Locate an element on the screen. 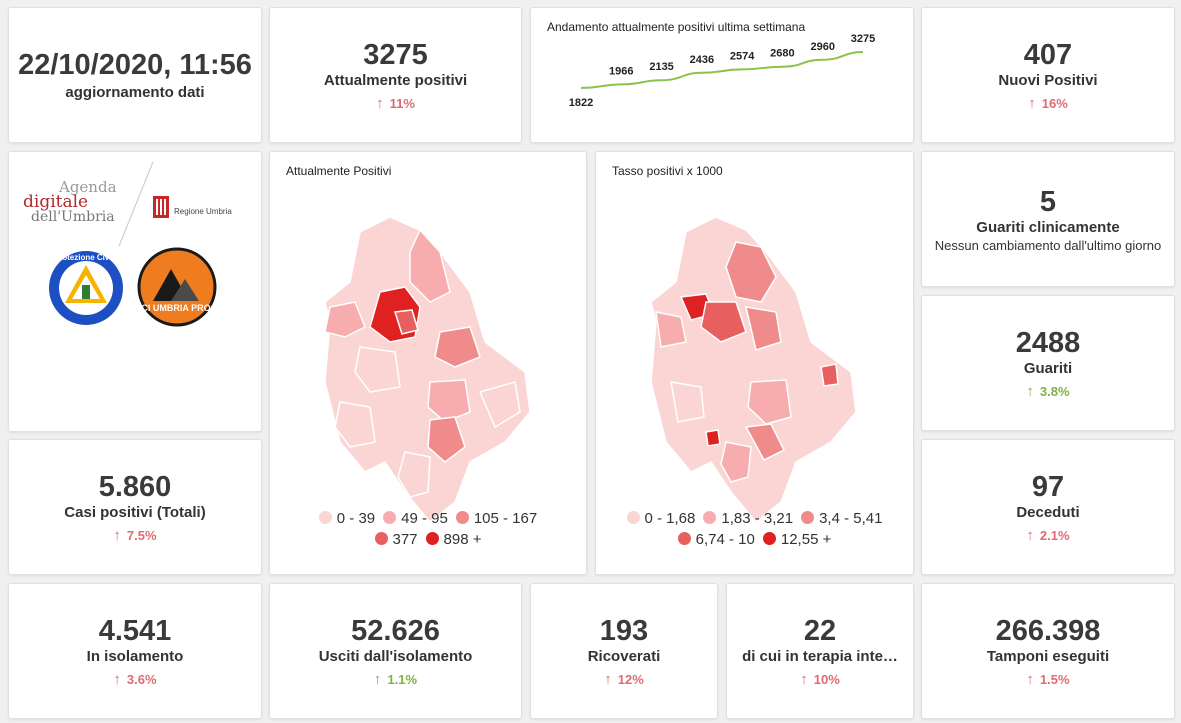  trend-data-label: 1822 is located at coordinates (581, 103).